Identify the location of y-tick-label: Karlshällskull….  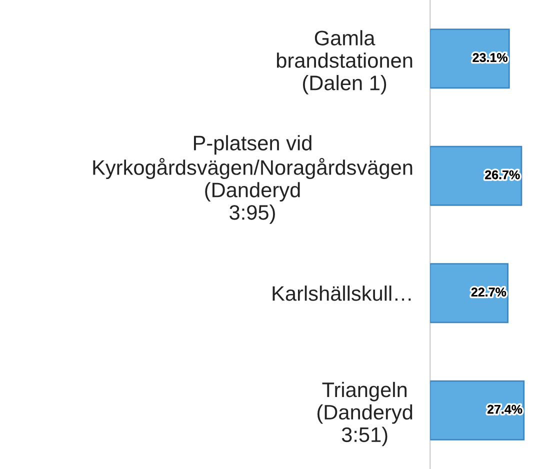
(341, 293).